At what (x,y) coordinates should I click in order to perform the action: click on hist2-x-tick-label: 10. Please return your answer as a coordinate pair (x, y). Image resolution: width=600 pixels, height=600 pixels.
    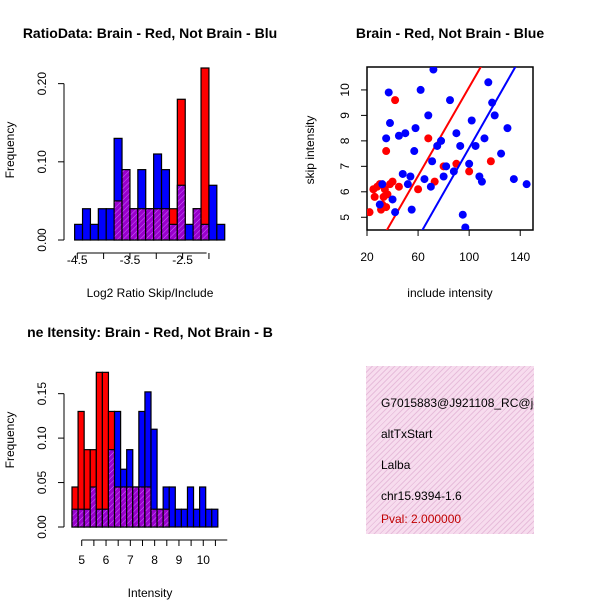
    Looking at the image, I should click on (204, 560).